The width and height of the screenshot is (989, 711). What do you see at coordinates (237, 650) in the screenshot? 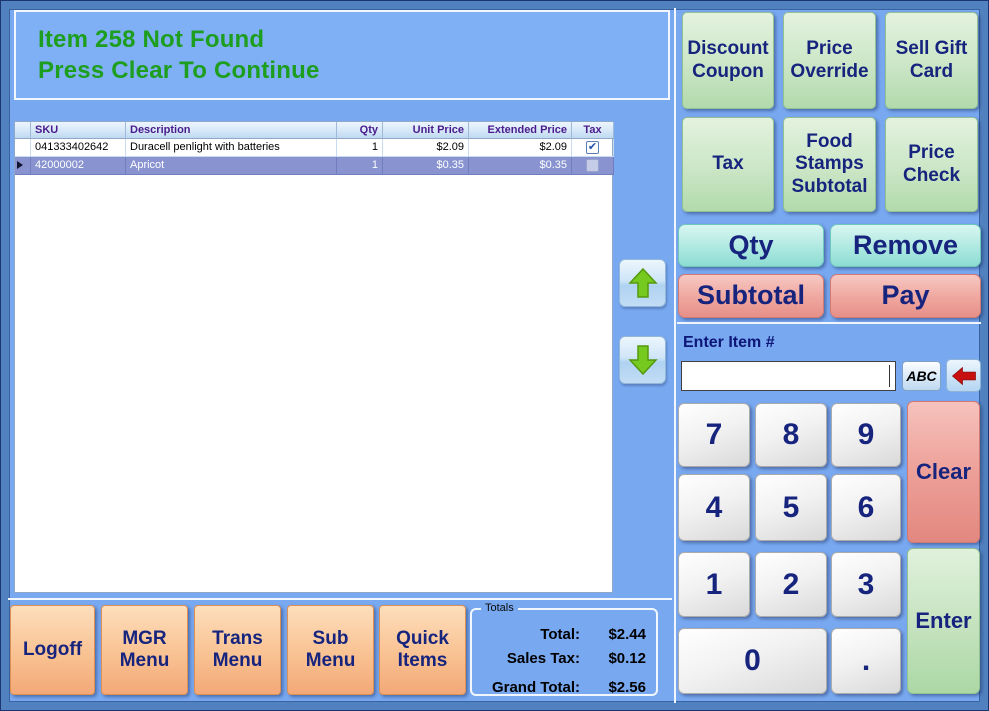
I see `trans-menu-button: Trans Menu` at bounding box center [237, 650].